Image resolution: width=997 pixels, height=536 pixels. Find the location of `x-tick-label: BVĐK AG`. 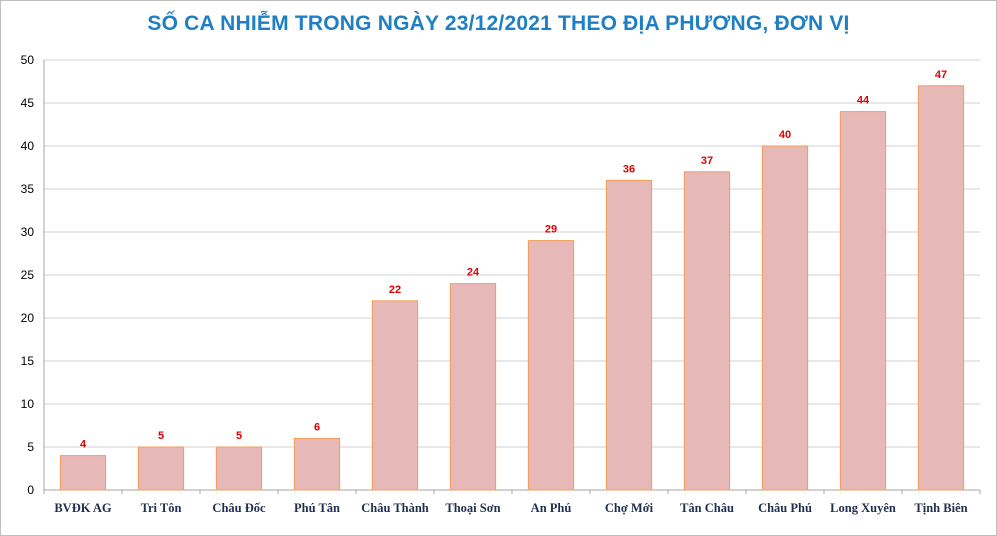

x-tick-label: BVĐK AG is located at coordinates (83, 508).